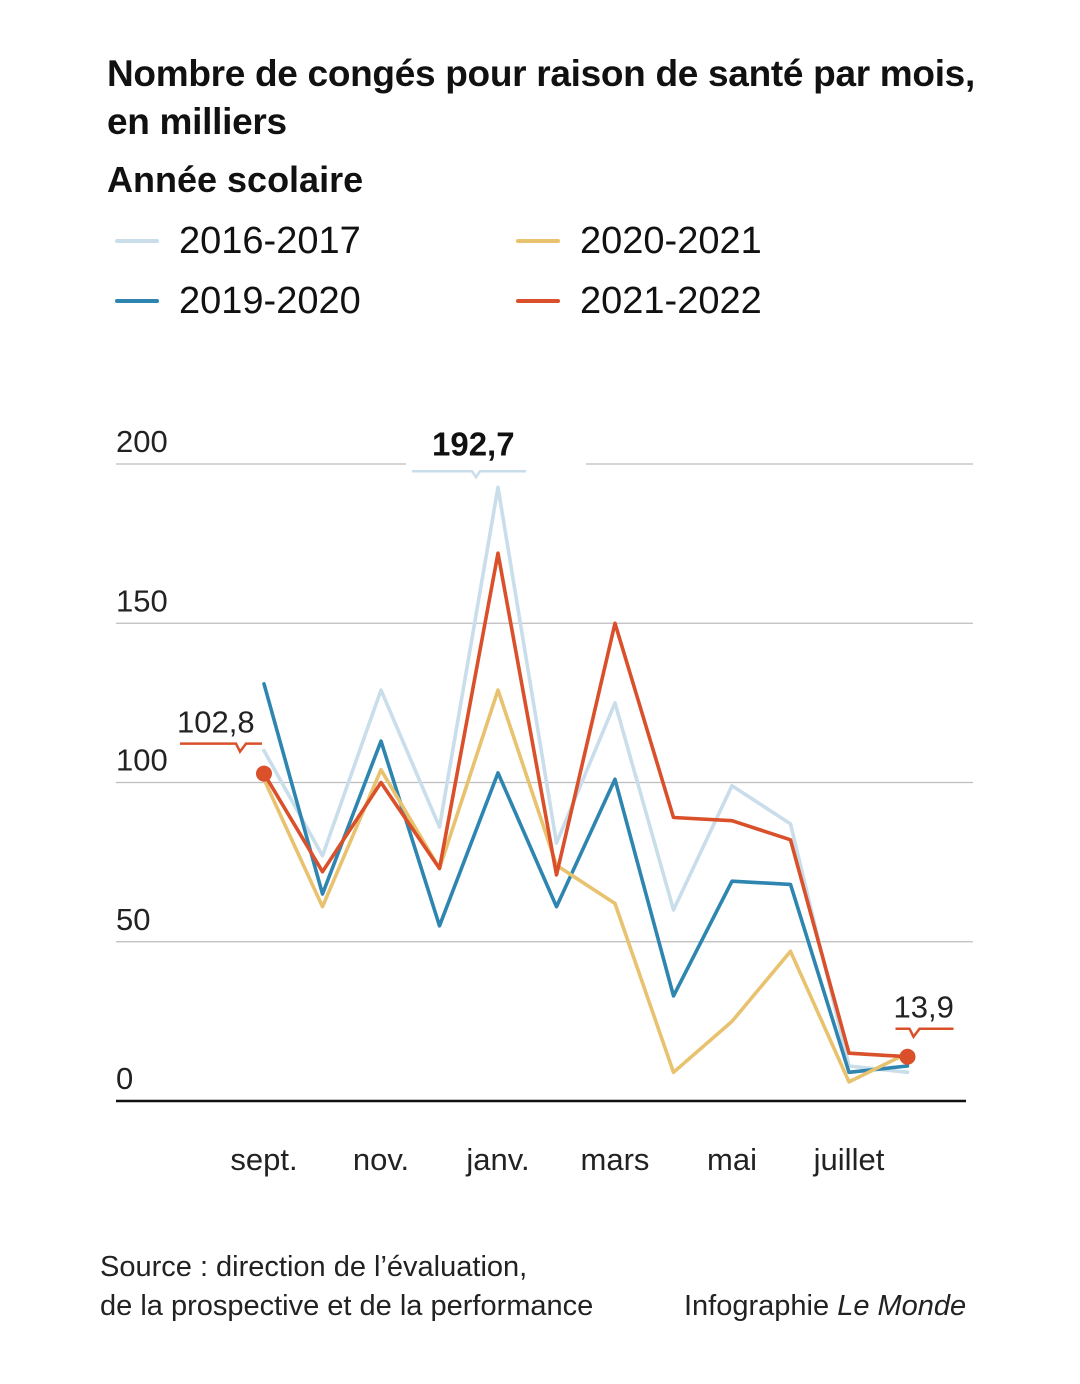 The image size is (1080, 1384). I want to click on legend-item-2019-2020: 2019-2020, so click(238, 301).